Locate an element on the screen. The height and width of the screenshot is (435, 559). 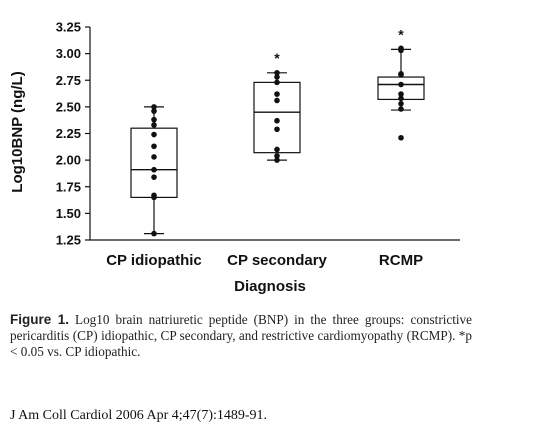
box-group is located at coordinates (154, 170).